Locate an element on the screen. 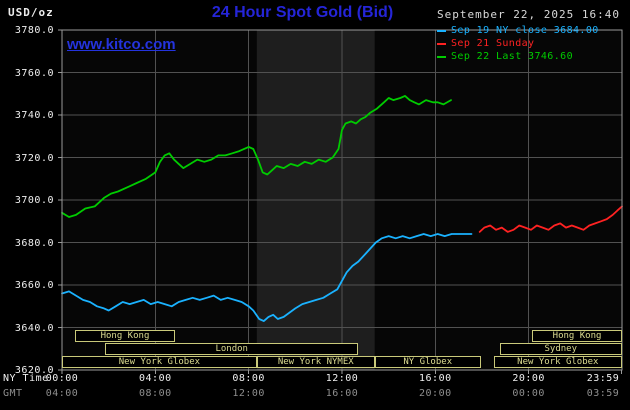  y-tick-label: 3720.0 is located at coordinates (34, 158).